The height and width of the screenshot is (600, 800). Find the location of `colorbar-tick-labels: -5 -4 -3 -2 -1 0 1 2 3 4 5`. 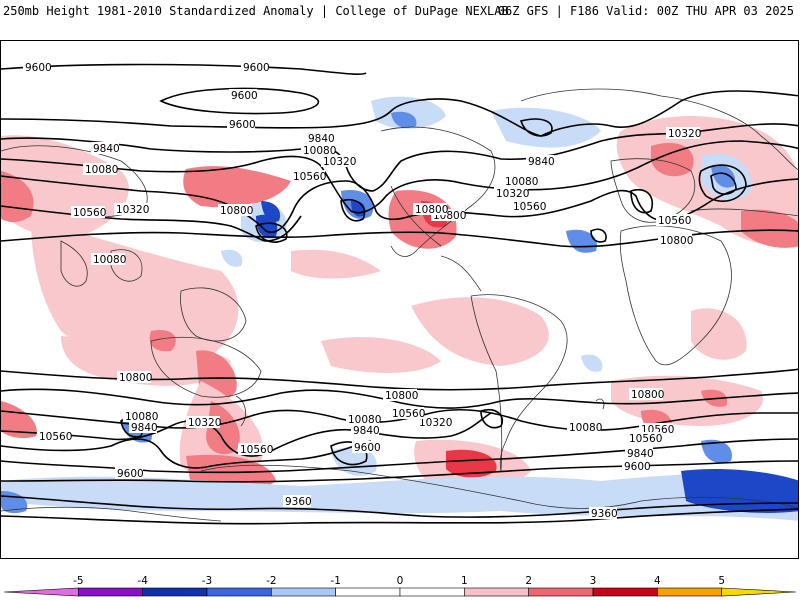

colorbar-tick-labels: -5 -4 -3 -2 -1 0 1 2 3 4 5 is located at coordinates (399, 581).